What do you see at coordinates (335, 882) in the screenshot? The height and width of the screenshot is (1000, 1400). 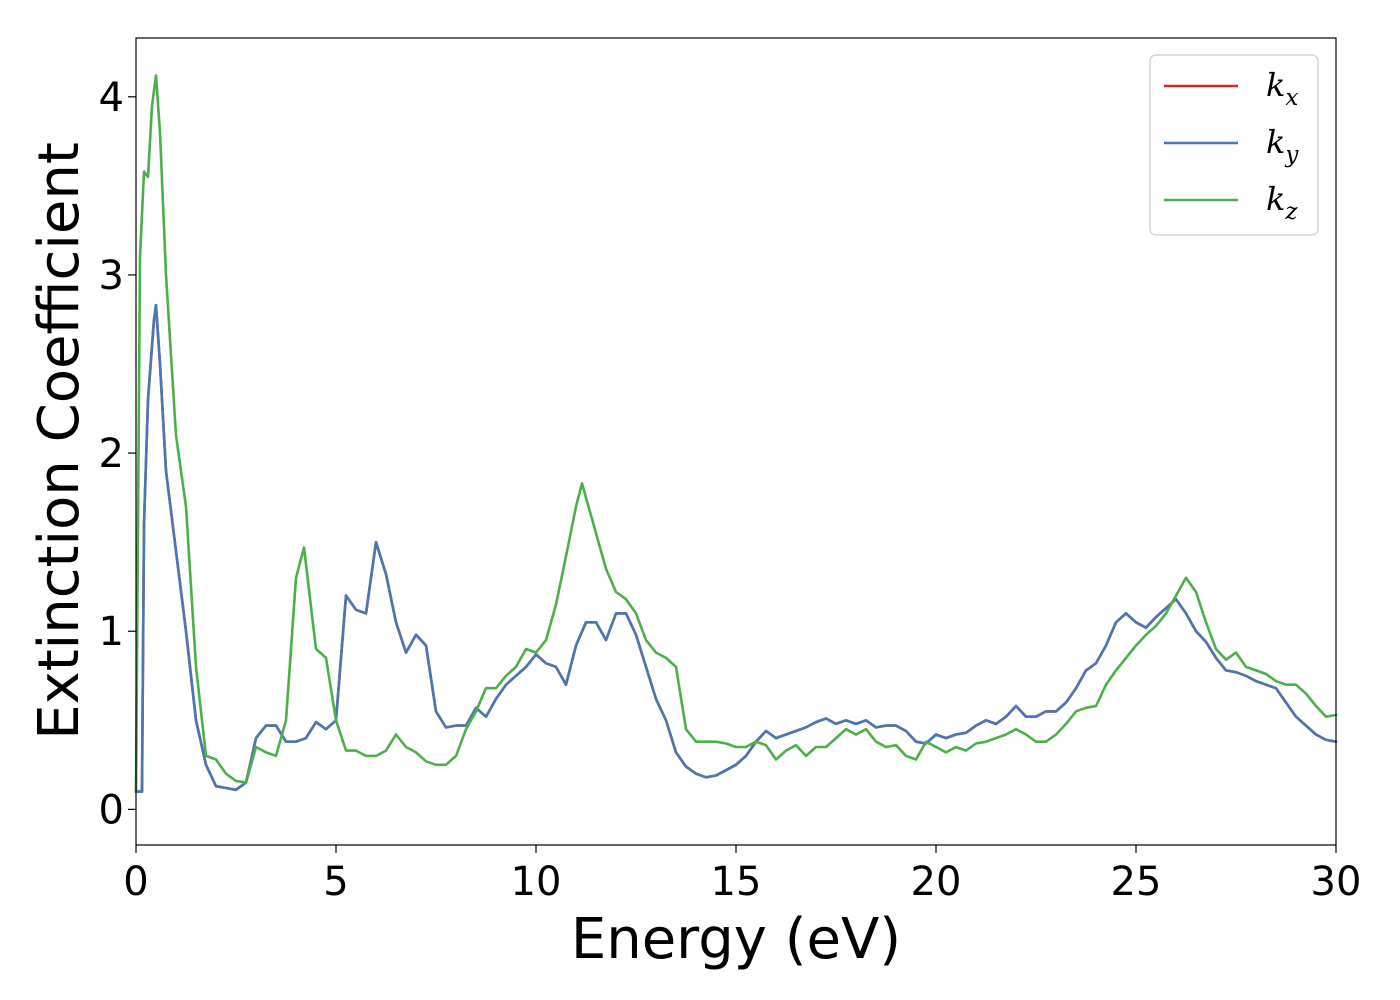 I see `x-tick-label: 5` at bounding box center [335, 882].